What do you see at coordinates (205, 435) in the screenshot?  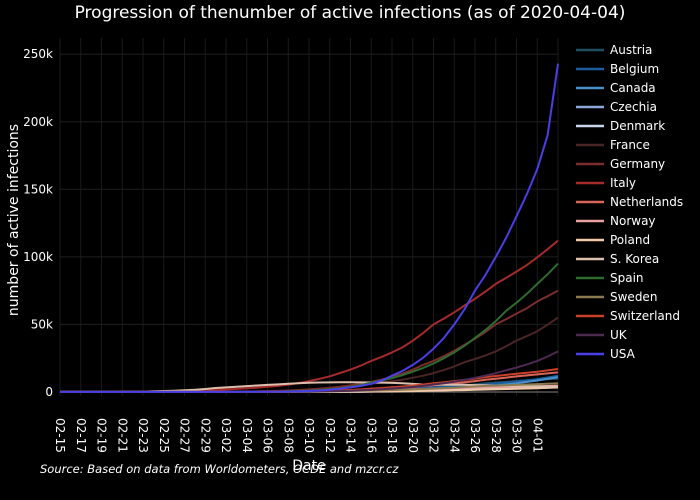 I see `x-tick-label: 02-29` at bounding box center [205, 435].